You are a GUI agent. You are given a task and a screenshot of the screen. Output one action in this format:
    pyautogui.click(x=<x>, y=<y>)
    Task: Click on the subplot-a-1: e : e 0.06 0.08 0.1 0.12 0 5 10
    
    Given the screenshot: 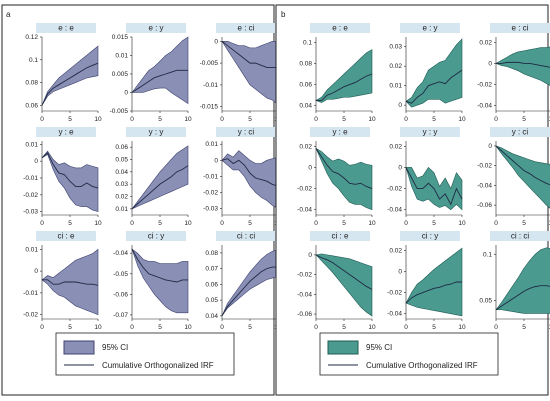 What is the action you would take?
    pyautogui.click(x=63, y=73)
    